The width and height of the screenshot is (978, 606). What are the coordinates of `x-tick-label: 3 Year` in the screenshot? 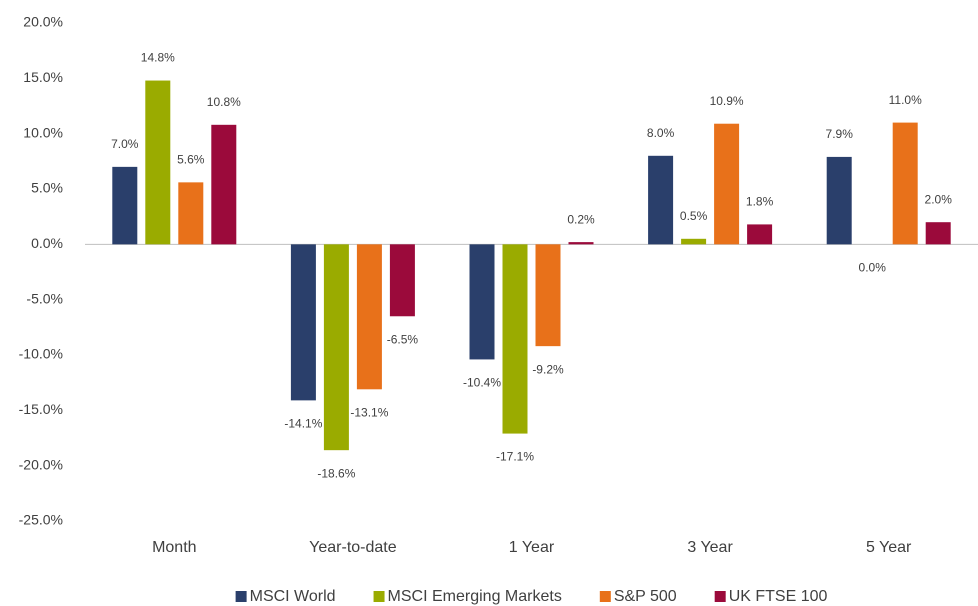 It's located at (710, 547).